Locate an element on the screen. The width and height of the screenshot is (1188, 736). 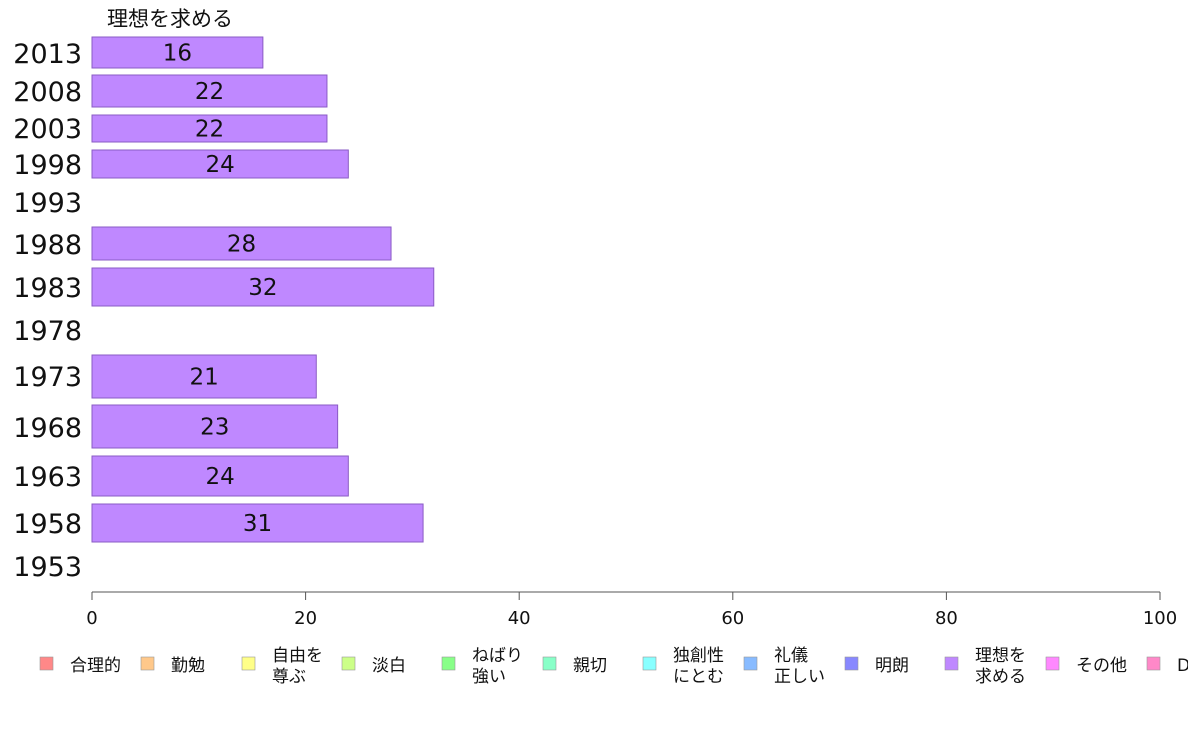
bar-value-label: 23 is located at coordinates (214, 428).